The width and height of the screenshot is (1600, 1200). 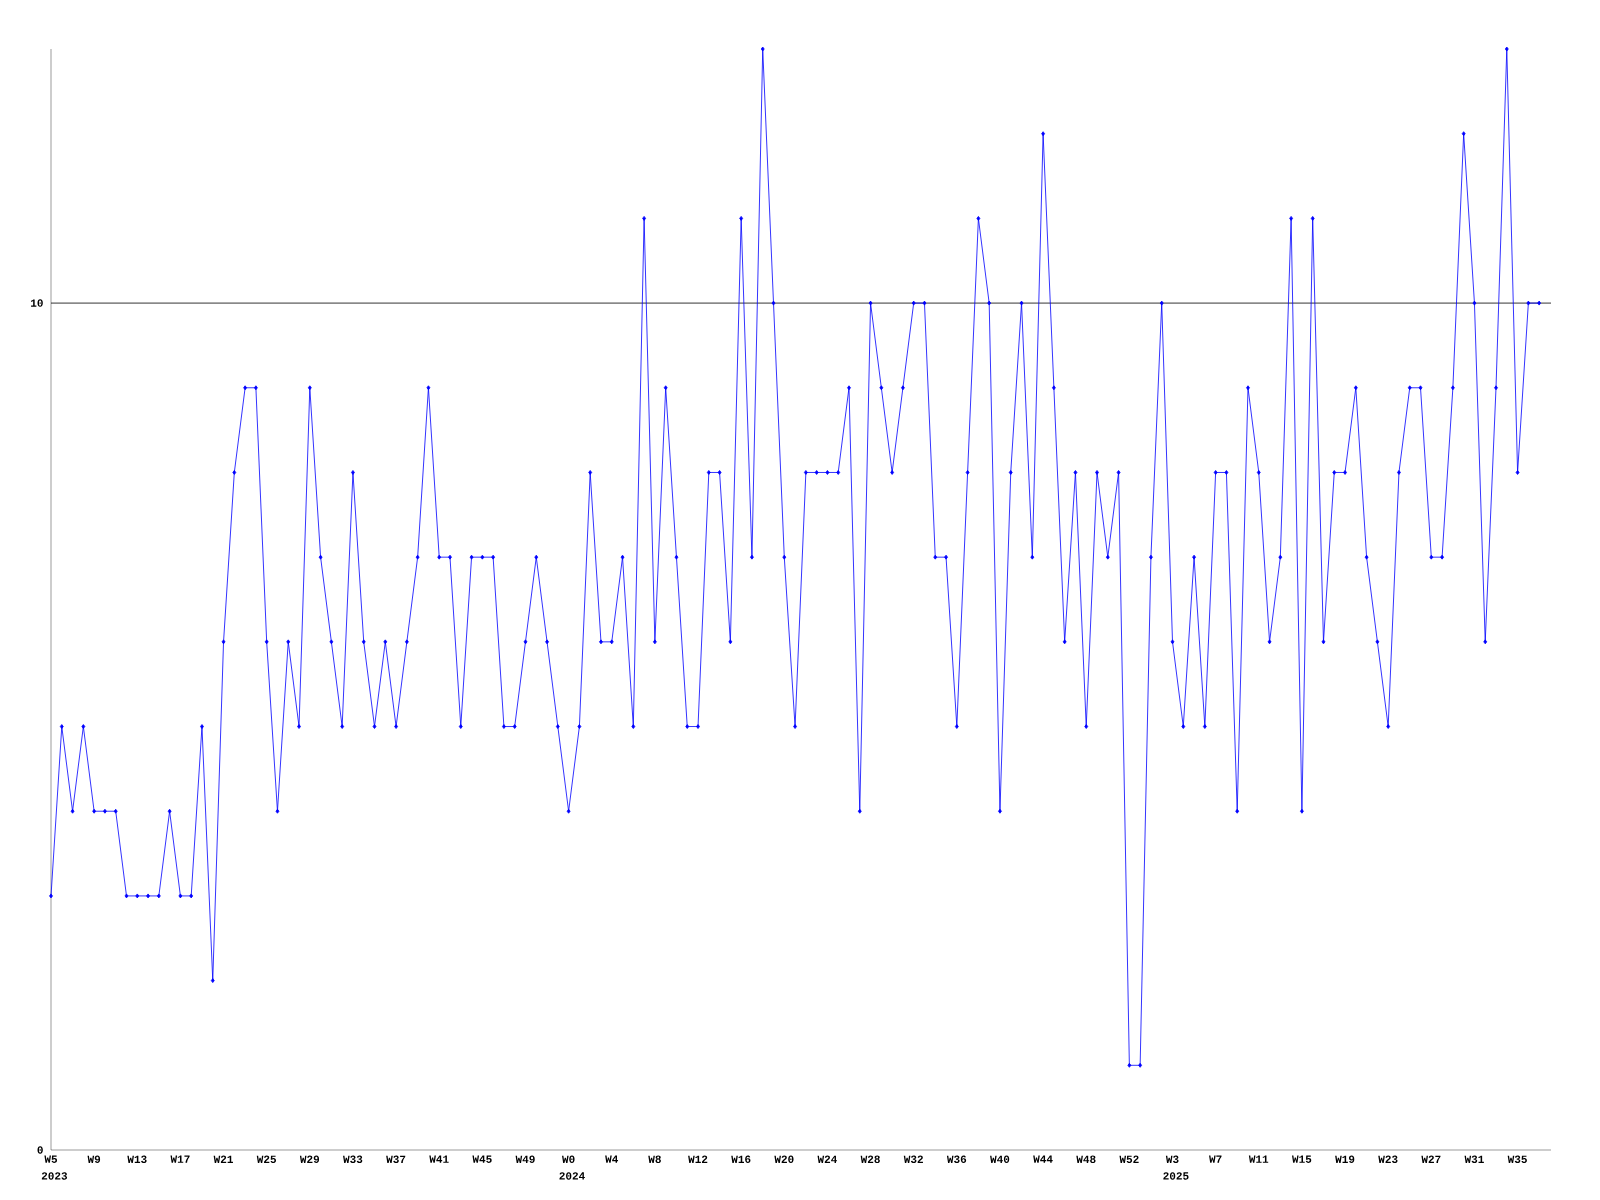 I want to click on x-tick-label: W32, so click(x=913, y=1159).